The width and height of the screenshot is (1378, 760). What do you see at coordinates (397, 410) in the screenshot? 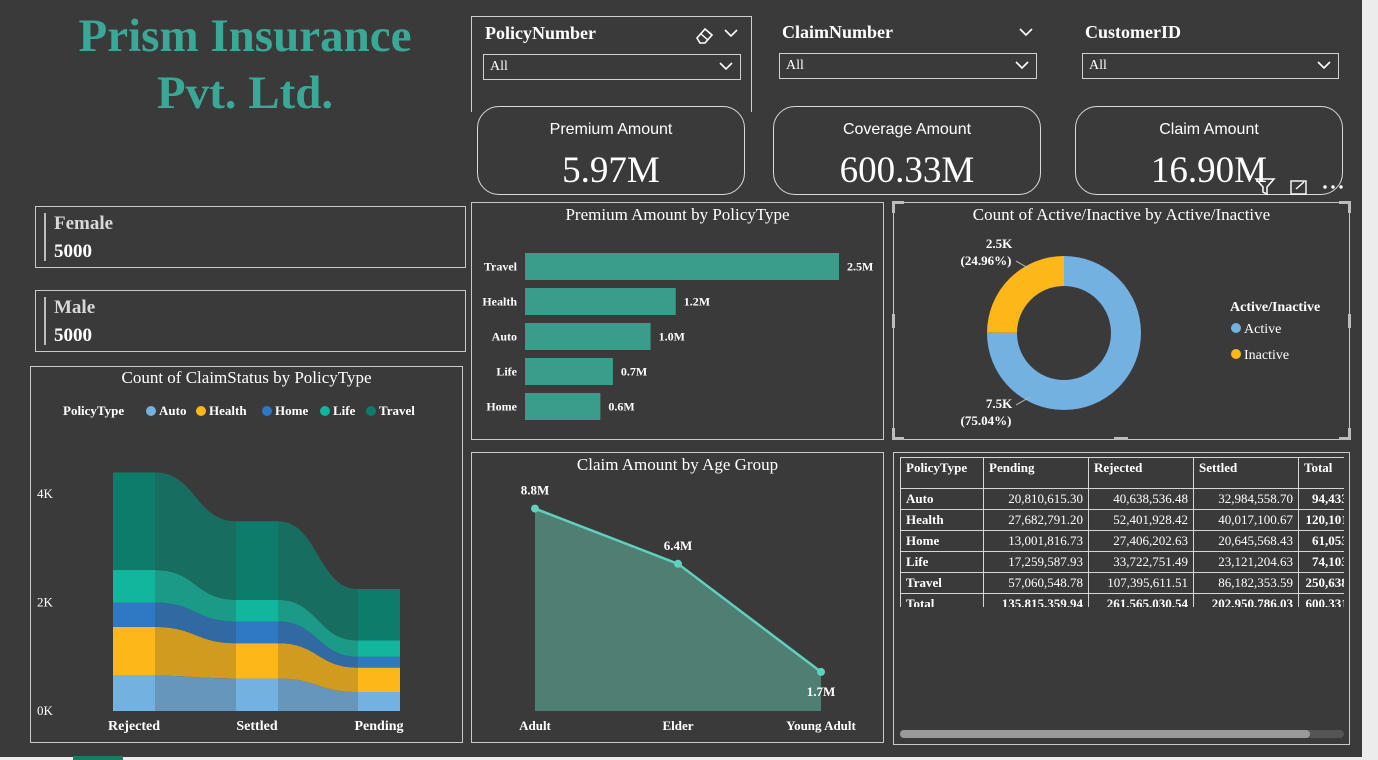
I see `legend-item: Travel` at bounding box center [397, 410].